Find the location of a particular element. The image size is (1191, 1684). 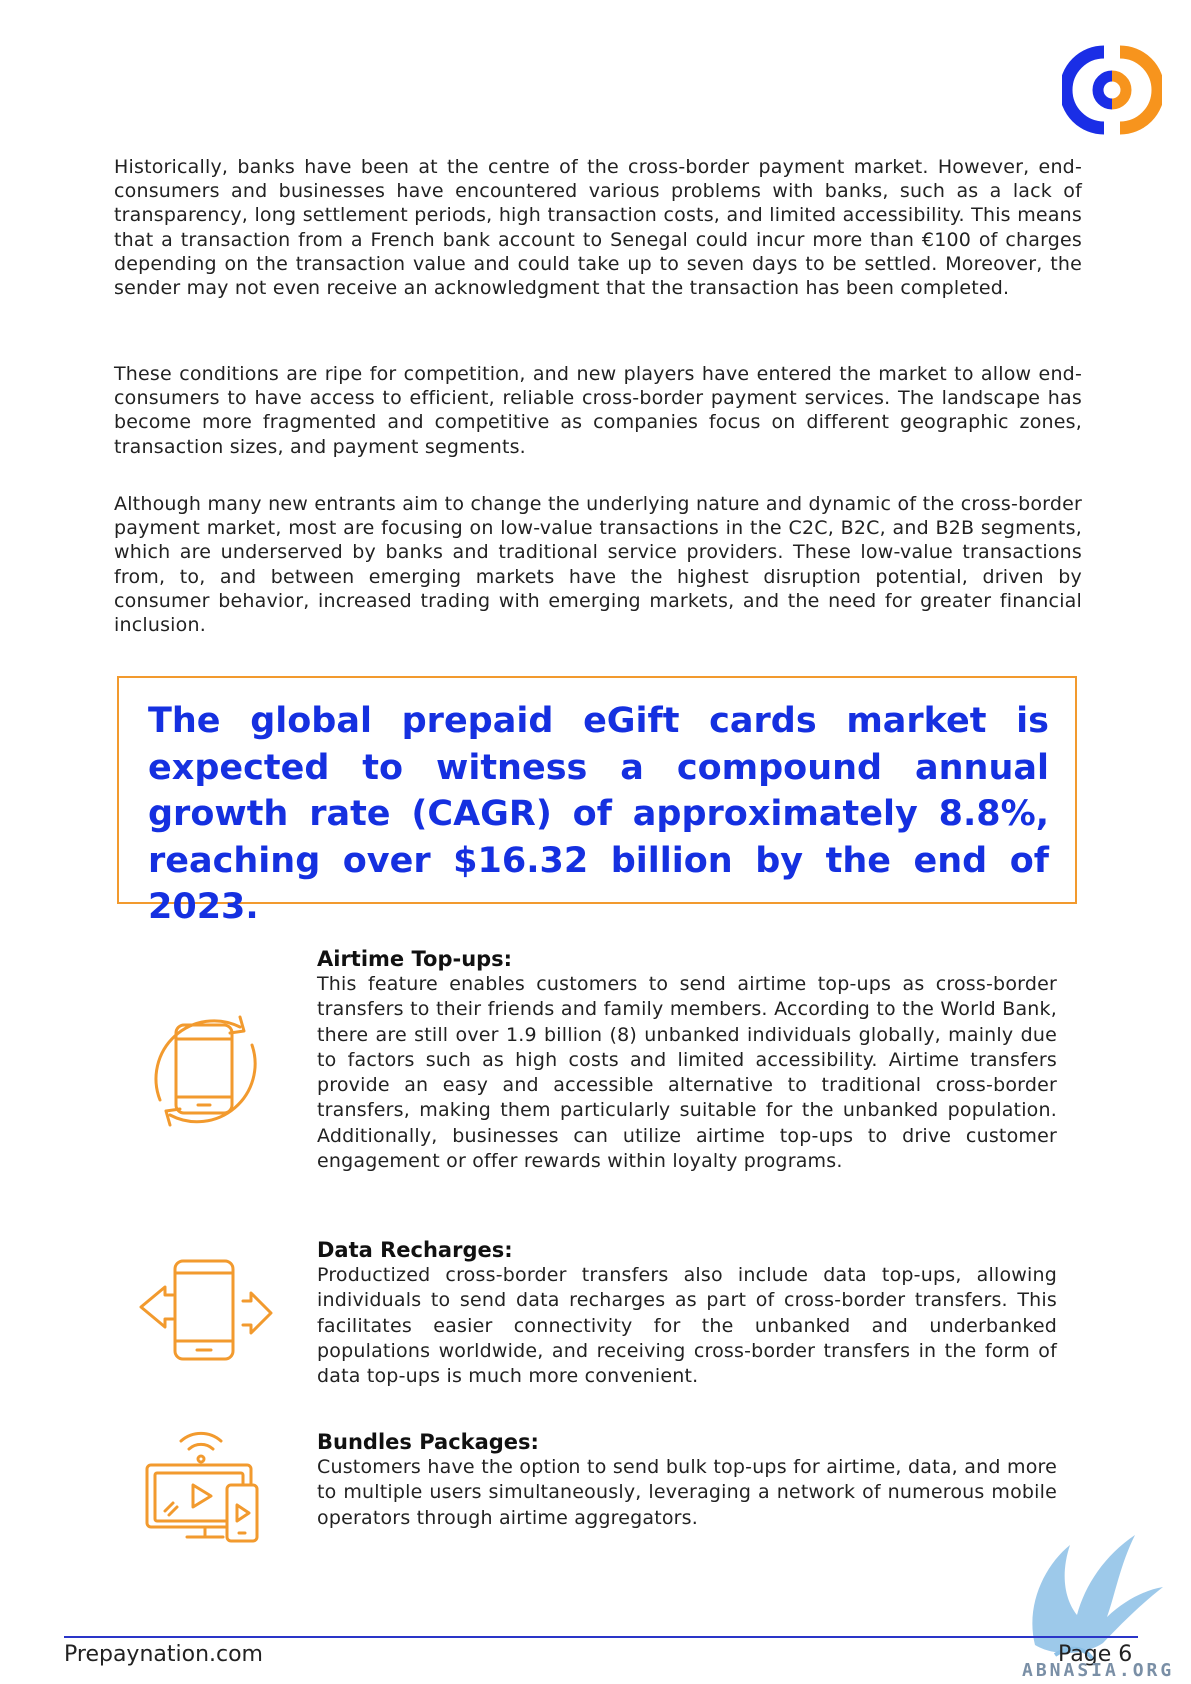

footer-divider is located at coordinates (601, 1637).